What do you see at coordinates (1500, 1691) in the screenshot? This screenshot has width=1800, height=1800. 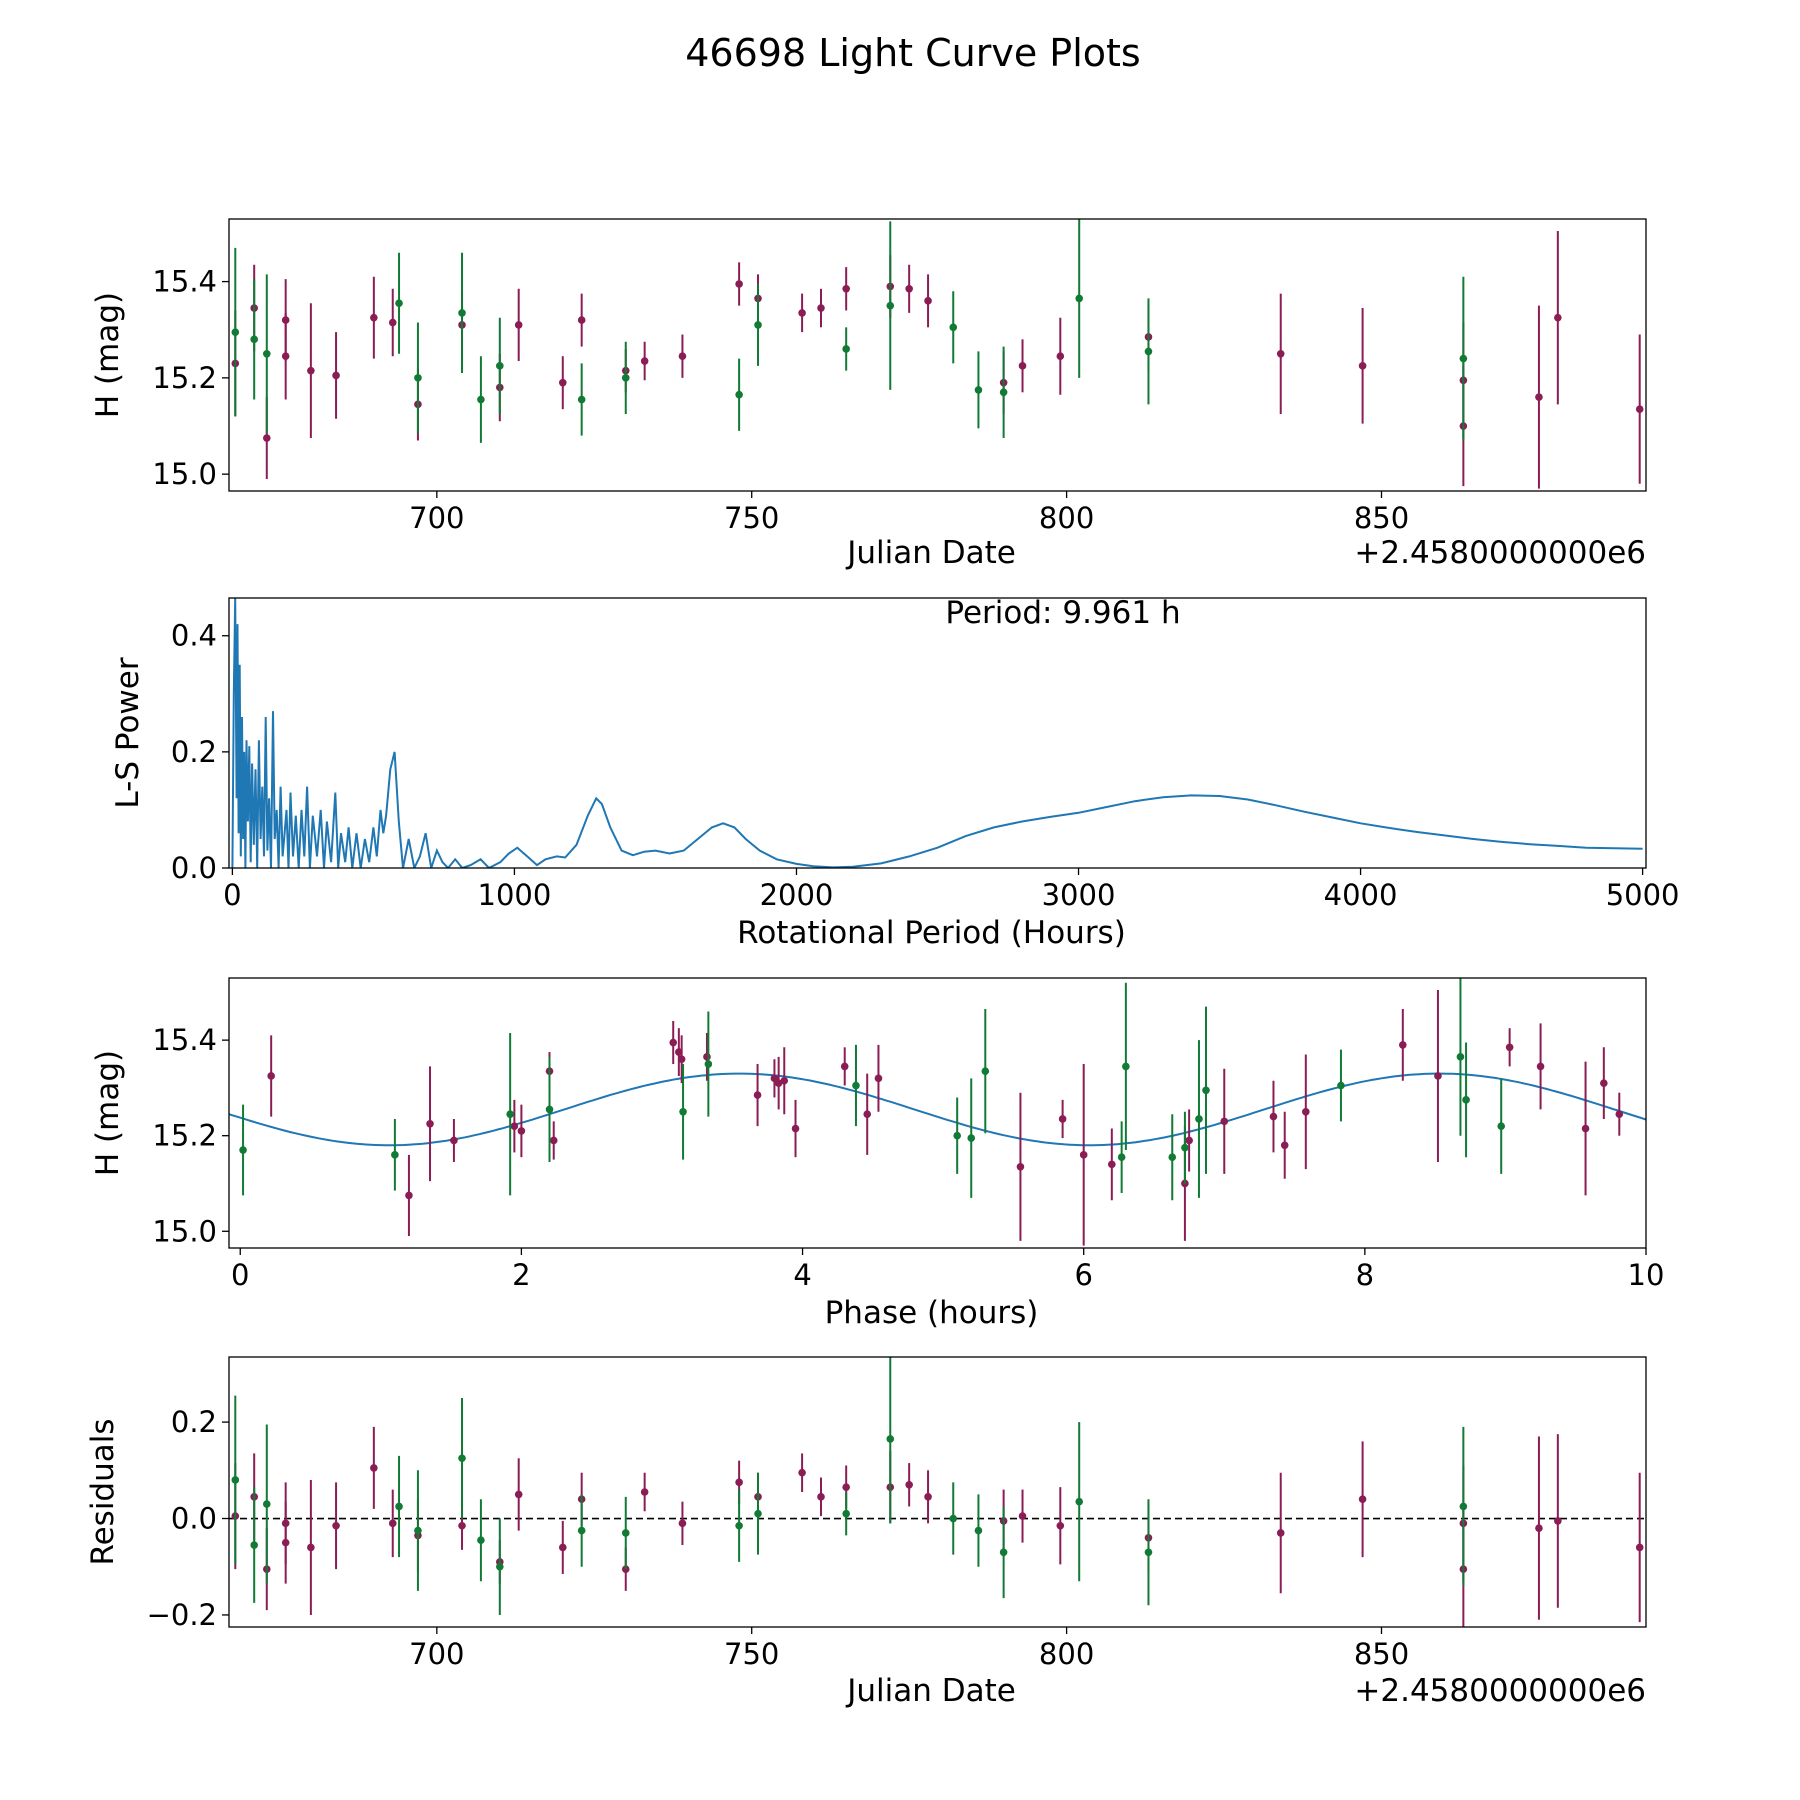 I see `x-offset-label: +2.4580000000e6` at bounding box center [1500, 1691].